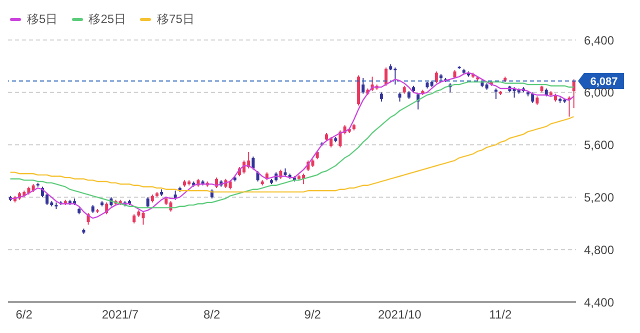  Describe the element at coordinates (107, 19) in the screenshot. I see `legend-label: 移25日` at that location.